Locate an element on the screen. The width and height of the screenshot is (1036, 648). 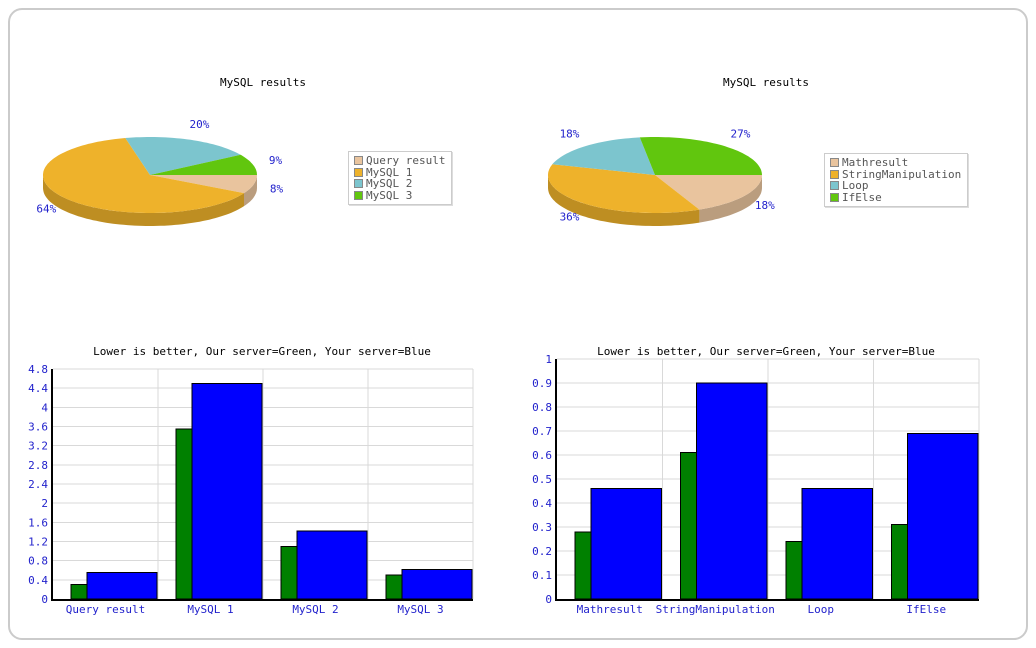
legend-label: MySQL 3 is located at coordinates (389, 195).